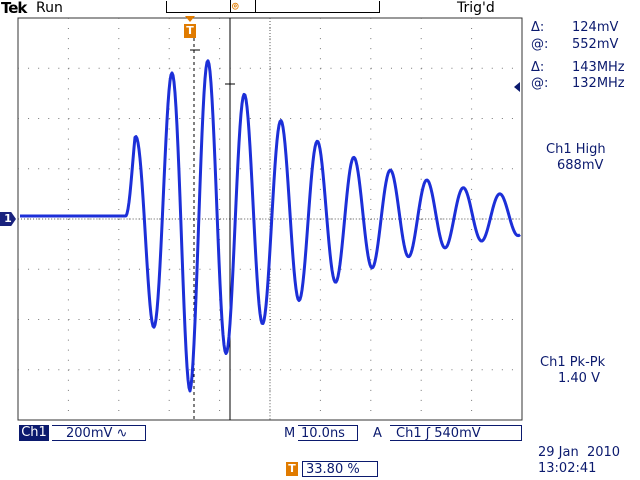 This screenshot has height=480, width=640. I want to click on cursor-at-v: 552mV, so click(595, 44).